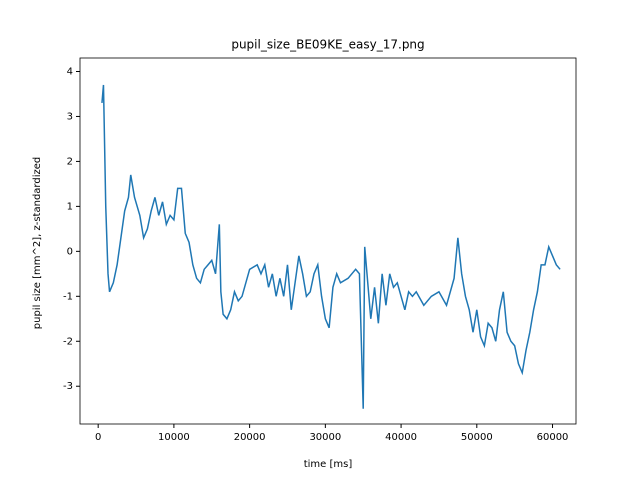  I want to click on y-axis-label: pupil size [mm^2], z-standardized, so click(37, 243).